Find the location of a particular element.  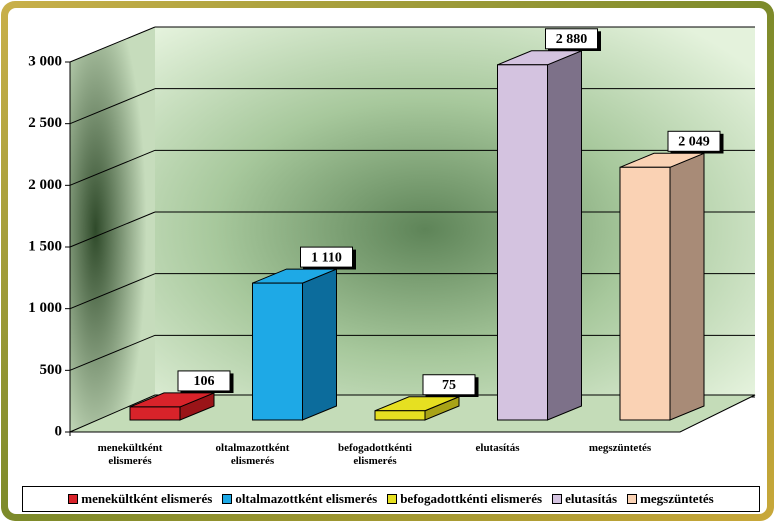

value-label-text: 75 is located at coordinates (449, 385).